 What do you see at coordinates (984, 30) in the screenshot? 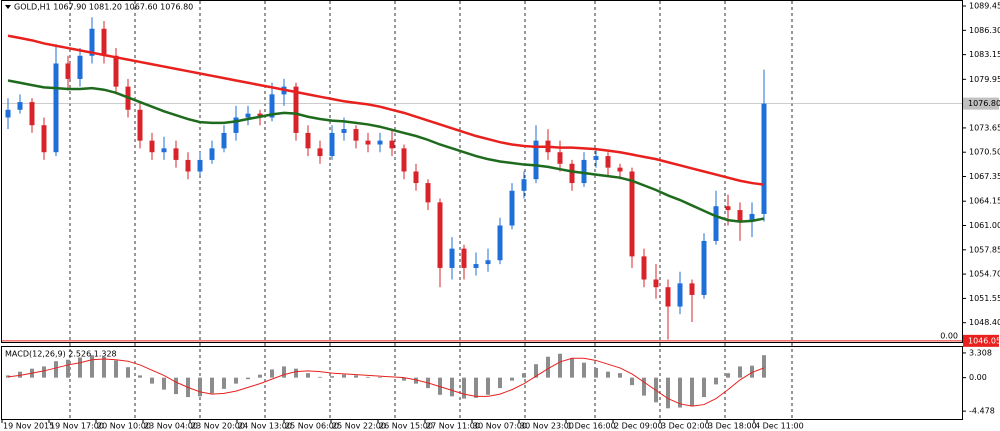
I see `y-tick-label: 1086.30` at bounding box center [984, 30].